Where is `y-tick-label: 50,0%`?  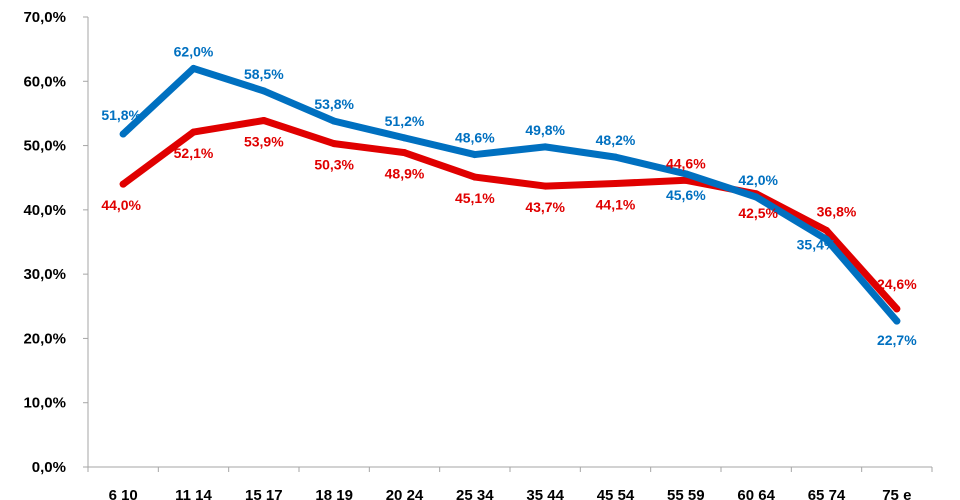
y-tick-label: 50,0% is located at coordinates (44, 146).